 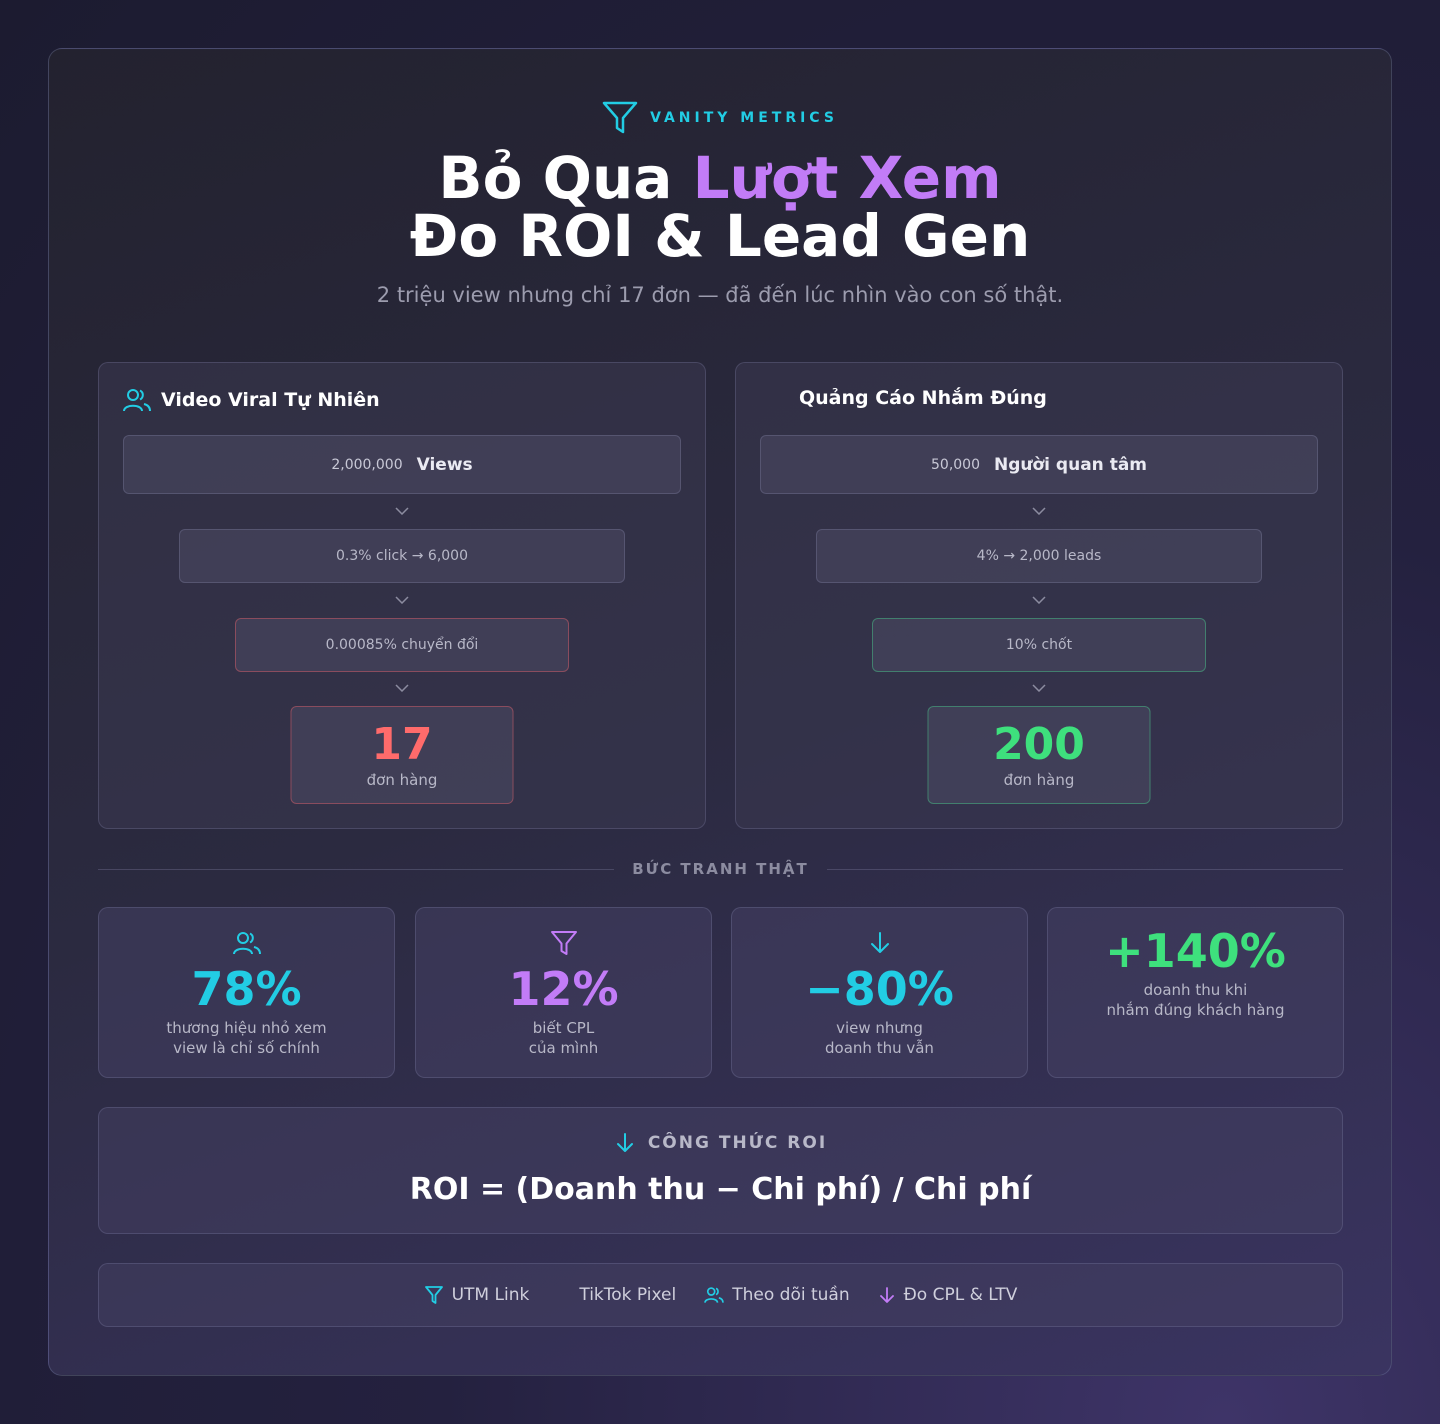 What do you see at coordinates (246, 1028) in the screenshot?
I see `stat-desc-line: thương hiệu nhỏ xem` at bounding box center [246, 1028].